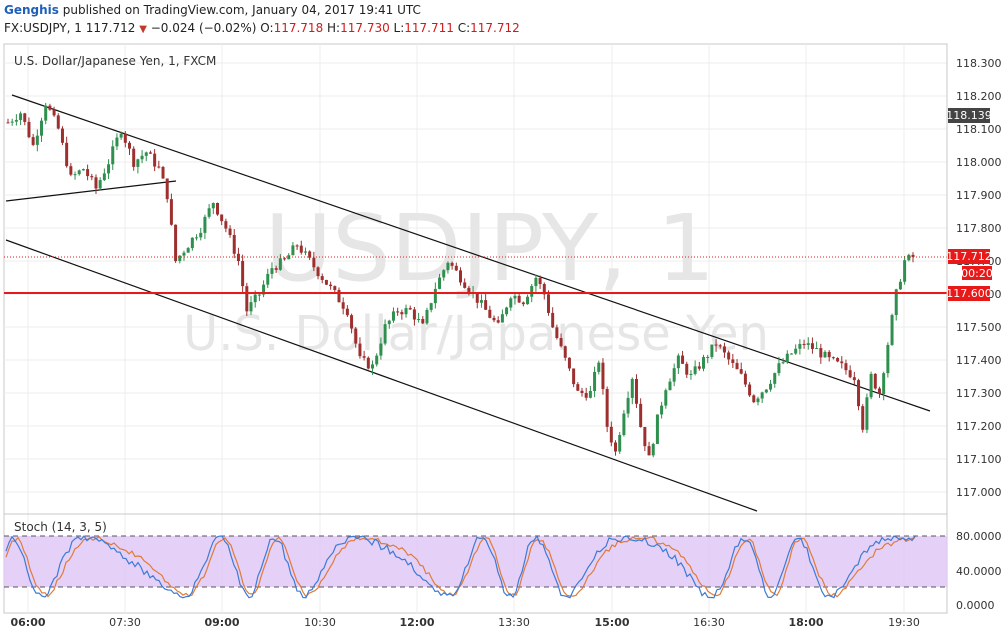 The image size is (1007, 638). What do you see at coordinates (490, 248) in the screenshot?
I see `watermark-symbol: USDJPY, 1` at bounding box center [490, 248].